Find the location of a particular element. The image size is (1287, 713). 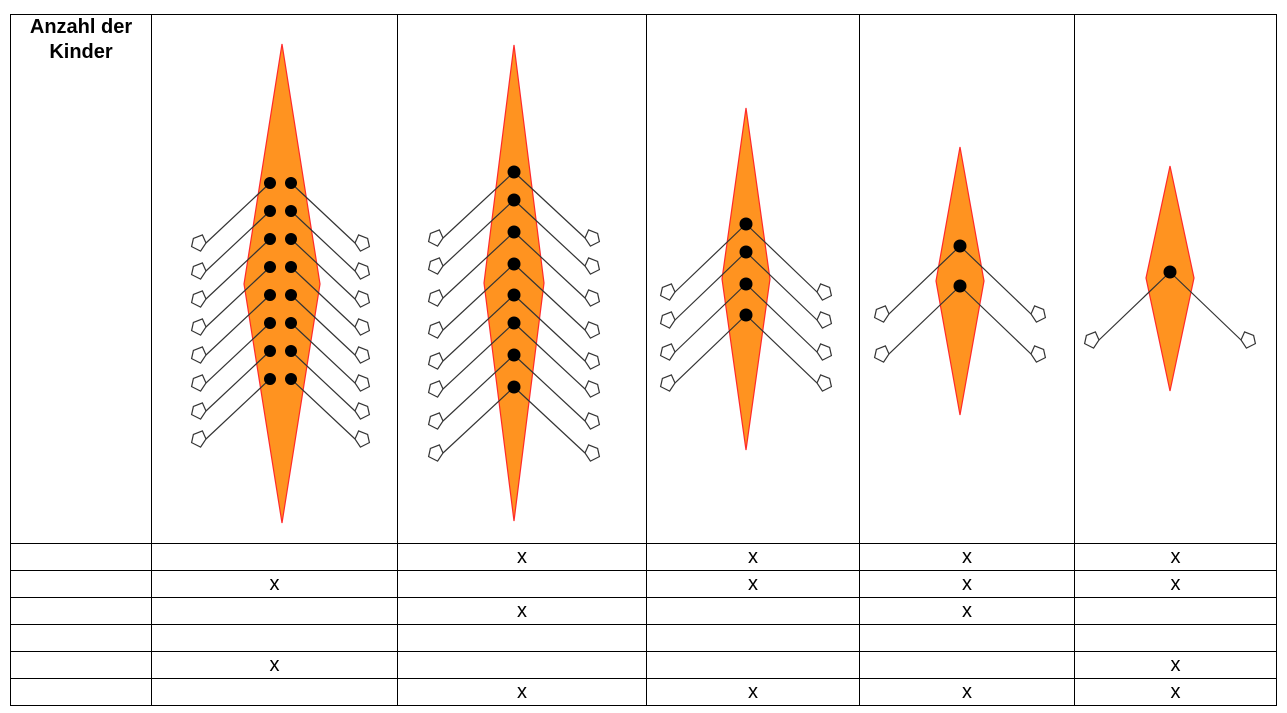

boat-8-rowers is located at coordinates (514, 283).